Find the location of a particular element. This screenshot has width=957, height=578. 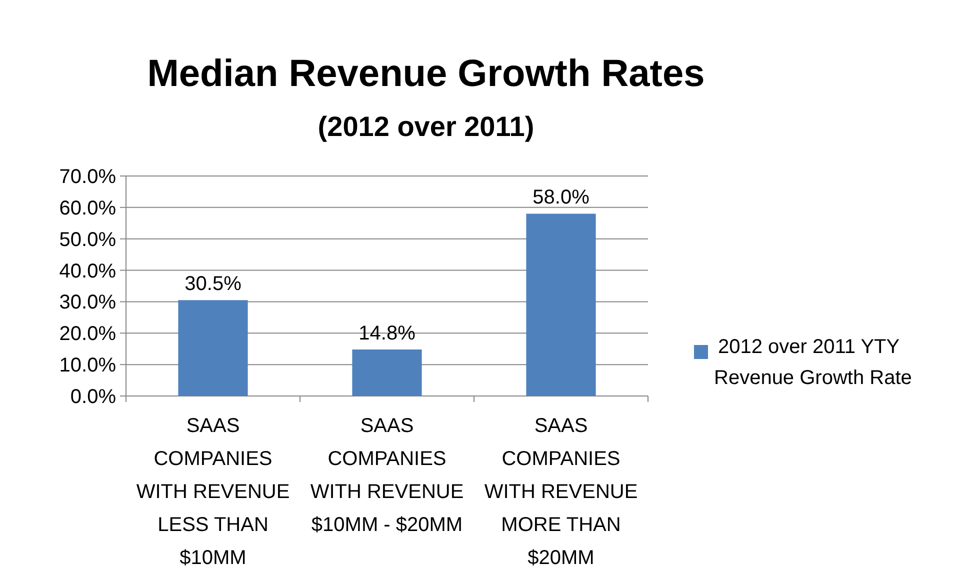

y-tick-label: 50.0% is located at coordinates (87, 239).